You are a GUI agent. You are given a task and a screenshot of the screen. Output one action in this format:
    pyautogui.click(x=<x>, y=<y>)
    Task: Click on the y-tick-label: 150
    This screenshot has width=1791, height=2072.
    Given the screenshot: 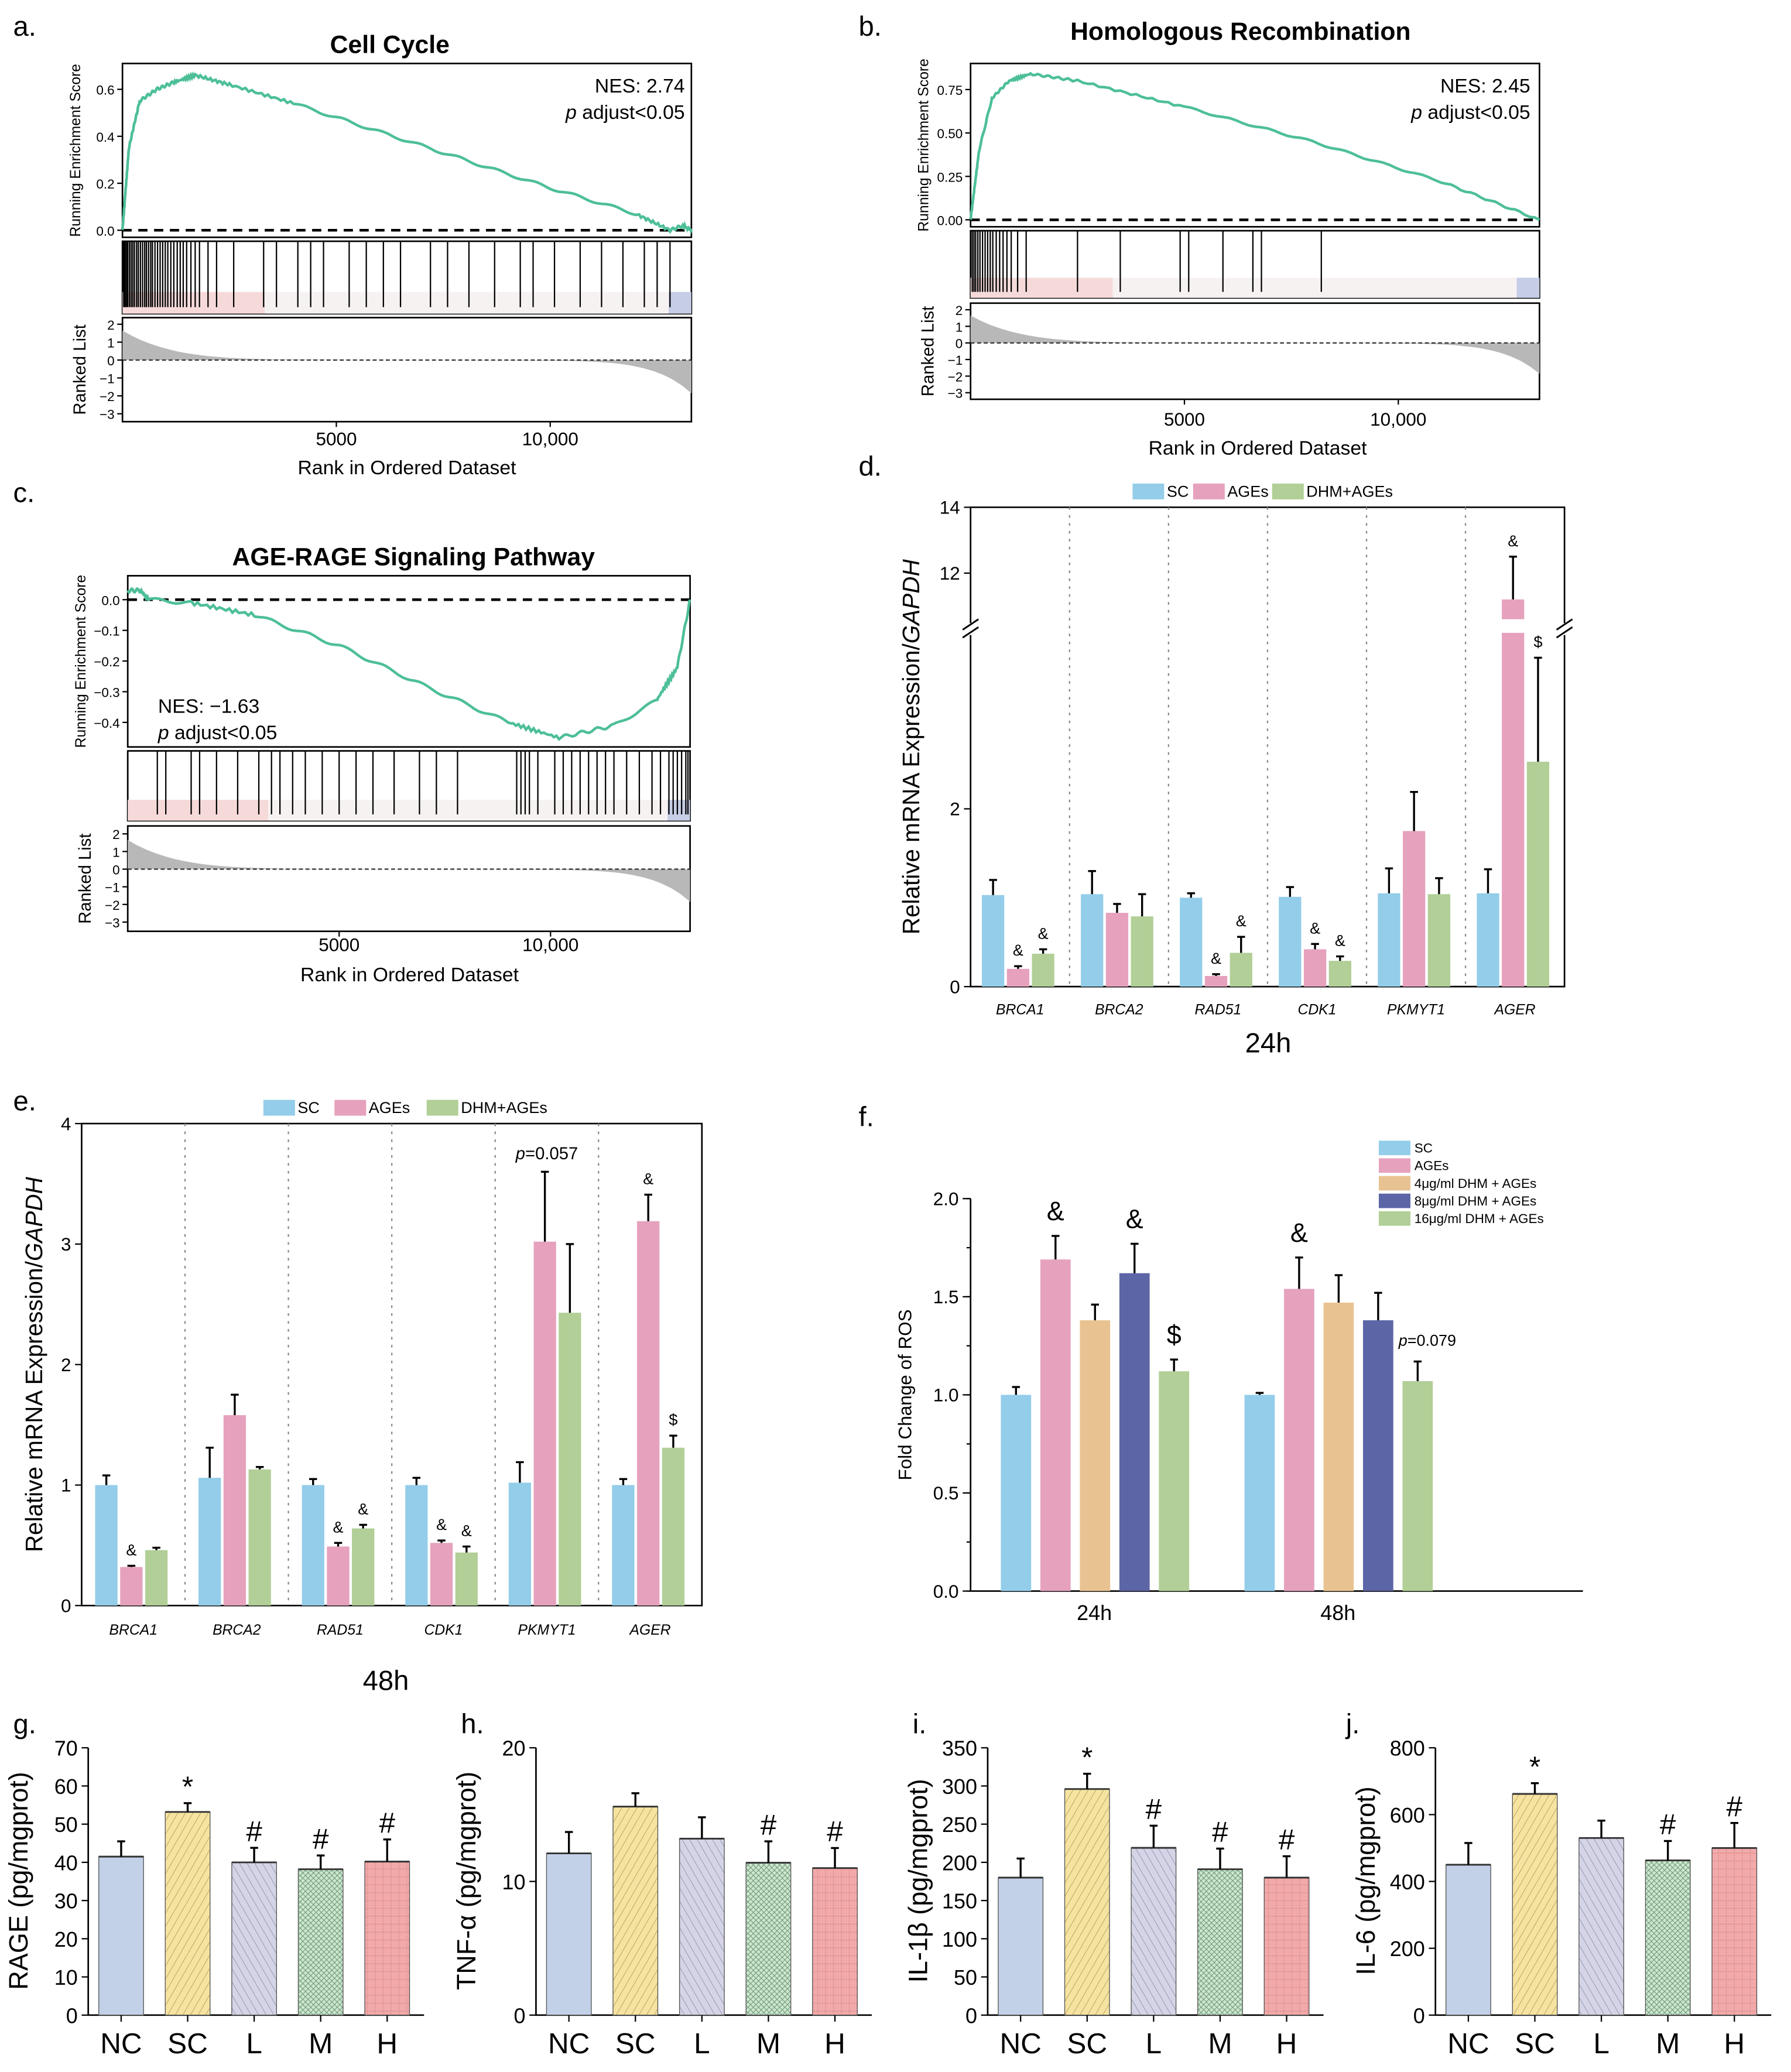 What is the action you would take?
    pyautogui.click(x=959, y=1901)
    